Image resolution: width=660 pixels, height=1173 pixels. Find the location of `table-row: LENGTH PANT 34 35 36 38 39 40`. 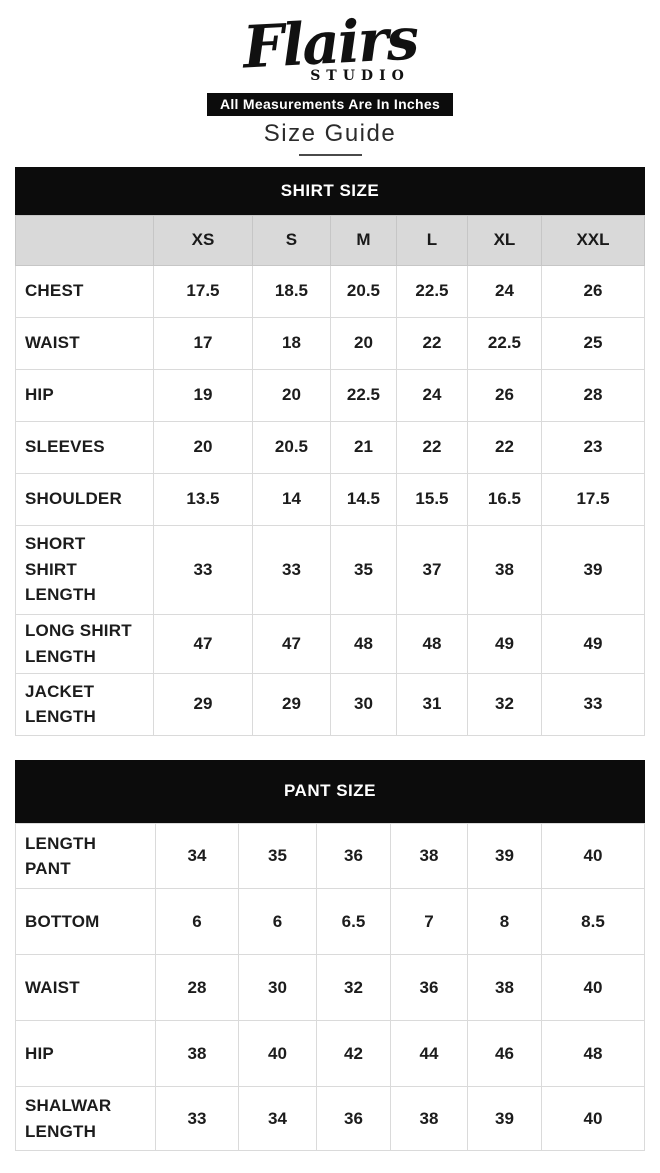

table-row: LENGTH PANT 34 35 36 38 39 40 is located at coordinates (330, 856).